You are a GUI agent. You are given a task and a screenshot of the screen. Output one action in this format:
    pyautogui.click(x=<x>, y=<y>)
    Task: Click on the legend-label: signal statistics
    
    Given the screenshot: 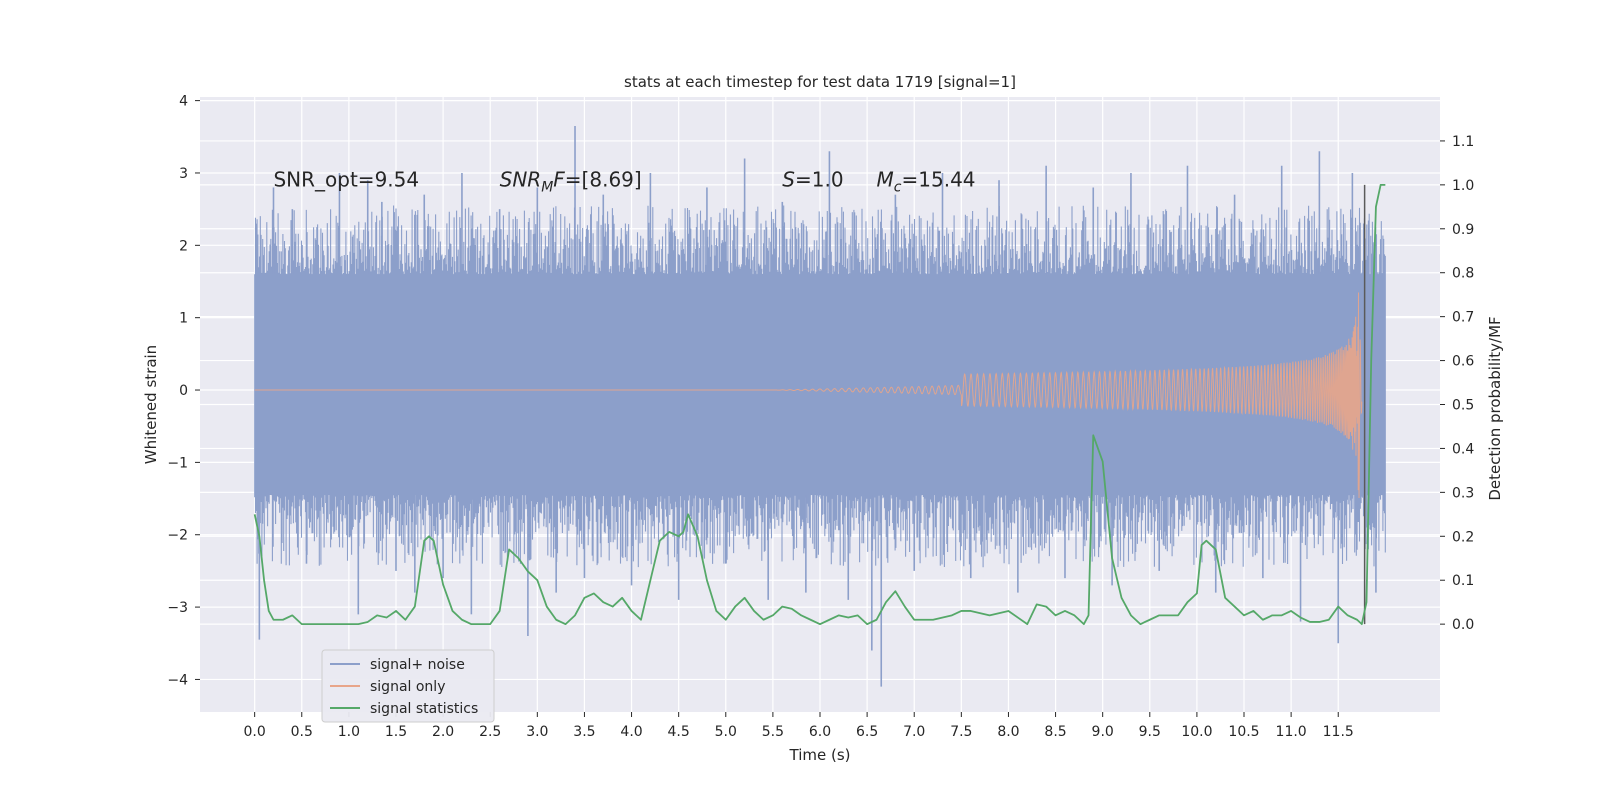 What is the action you would take?
    pyautogui.click(x=424, y=709)
    